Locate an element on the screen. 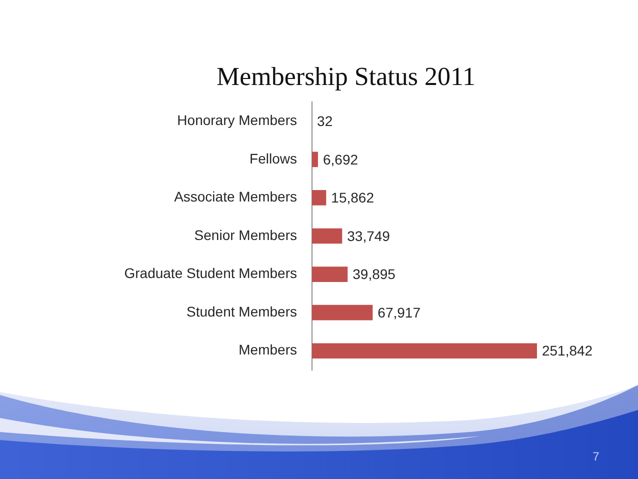 The width and height of the screenshot is (638, 479). data-label: 39,895 is located at coordinates (374, 274).